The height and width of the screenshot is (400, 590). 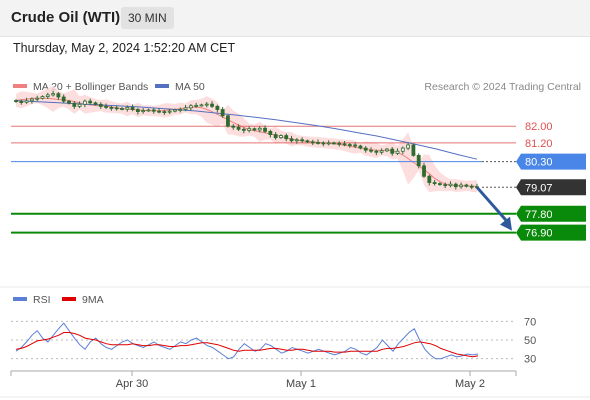 I want to click on level-tag-76.90, so click(x=551, y=232).